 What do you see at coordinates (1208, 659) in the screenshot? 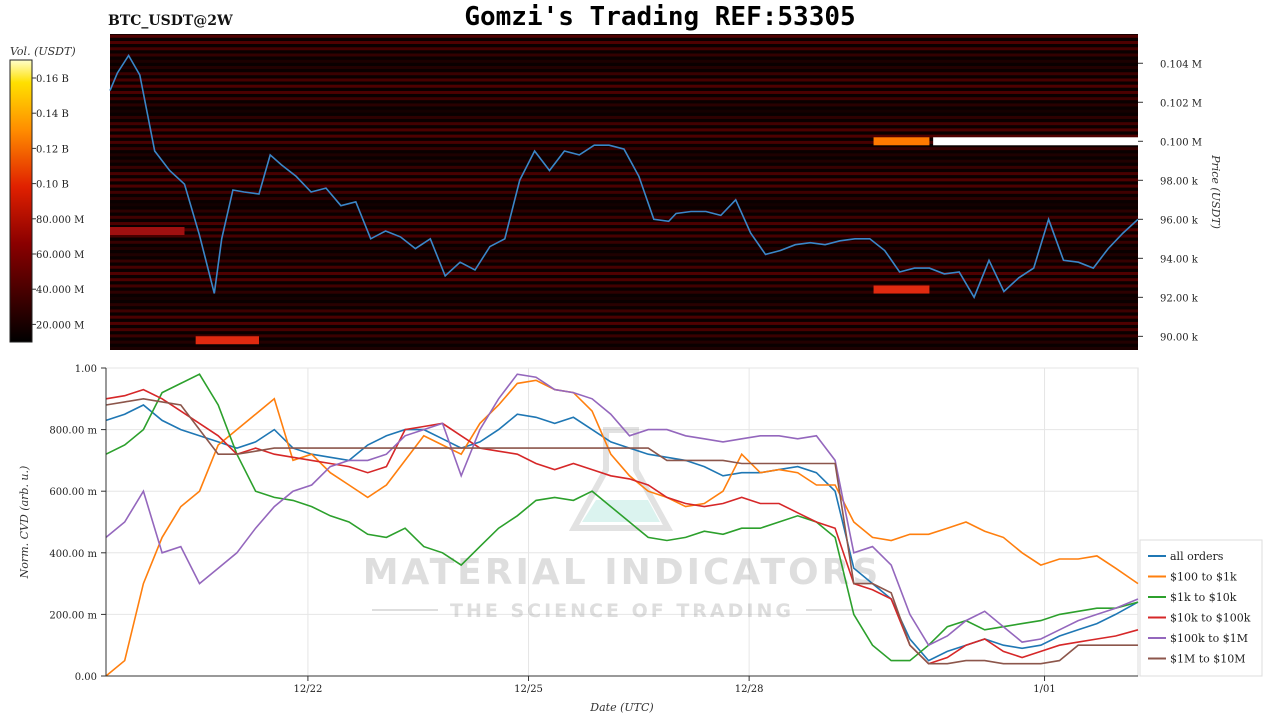
I see `legend-label: $1M to $10M` at bounding box center [1208, 659].